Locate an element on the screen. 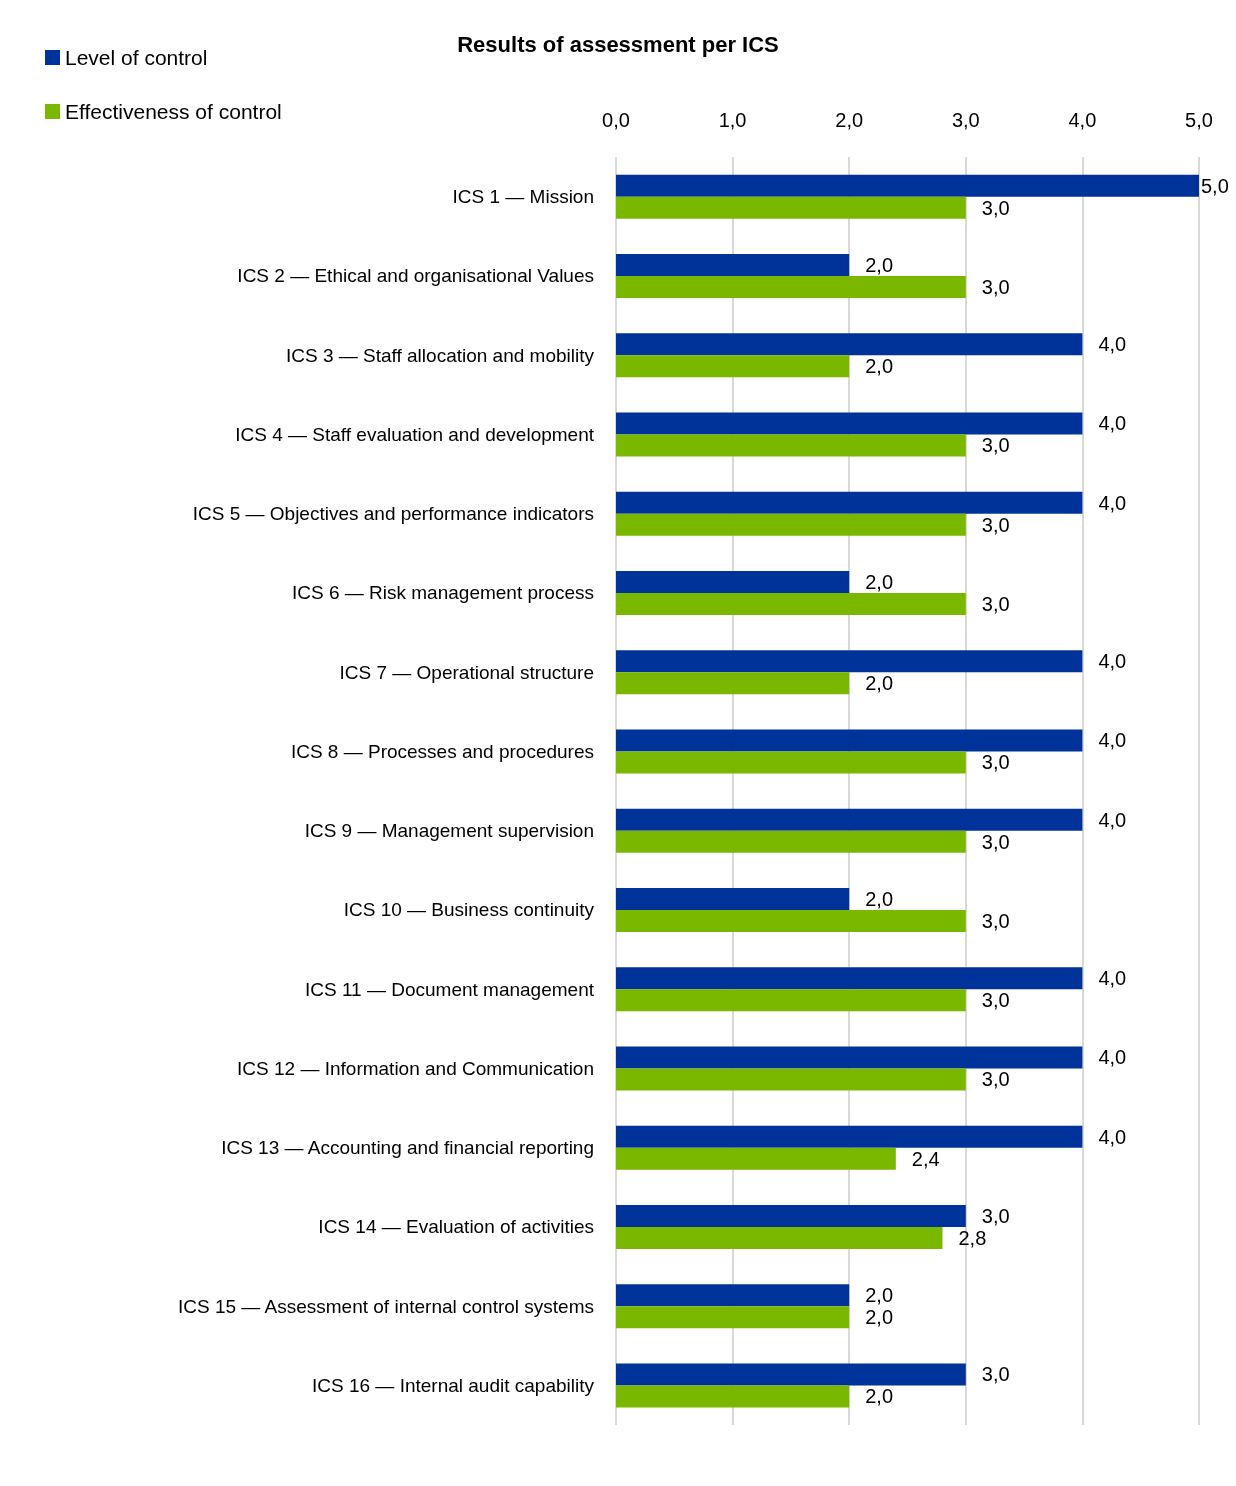 The height and width of the screenshot is (1486, 1236). x-tick-label: 1,0 is located at coordinates (732, 120).